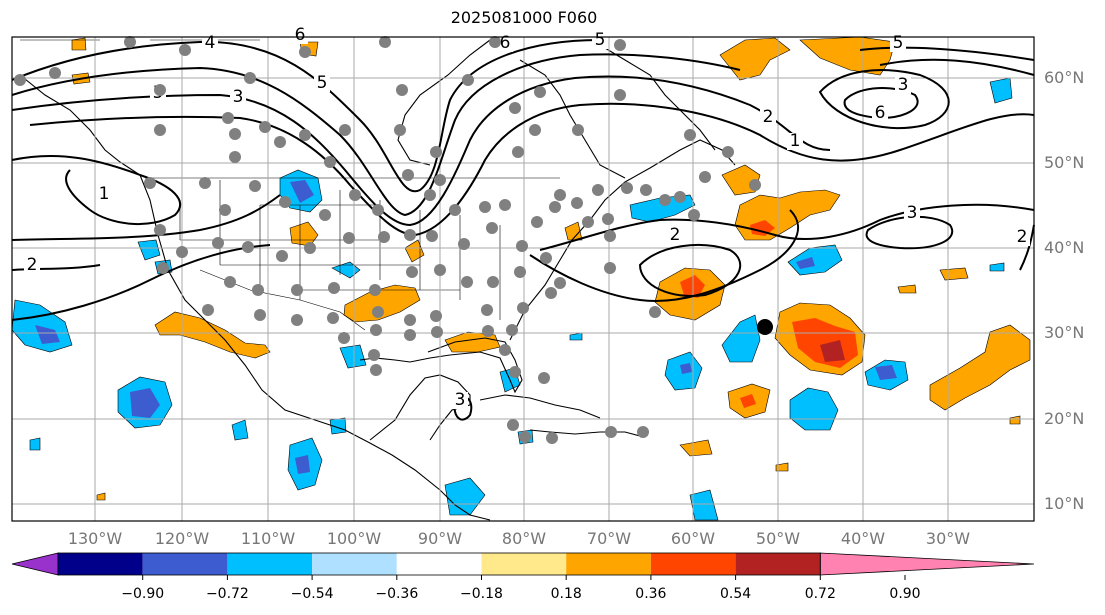  What do you see at coordinates (354, 538) in the screenshot?
I see `longitude-label: 100°W` at bounding box center [354, 538].